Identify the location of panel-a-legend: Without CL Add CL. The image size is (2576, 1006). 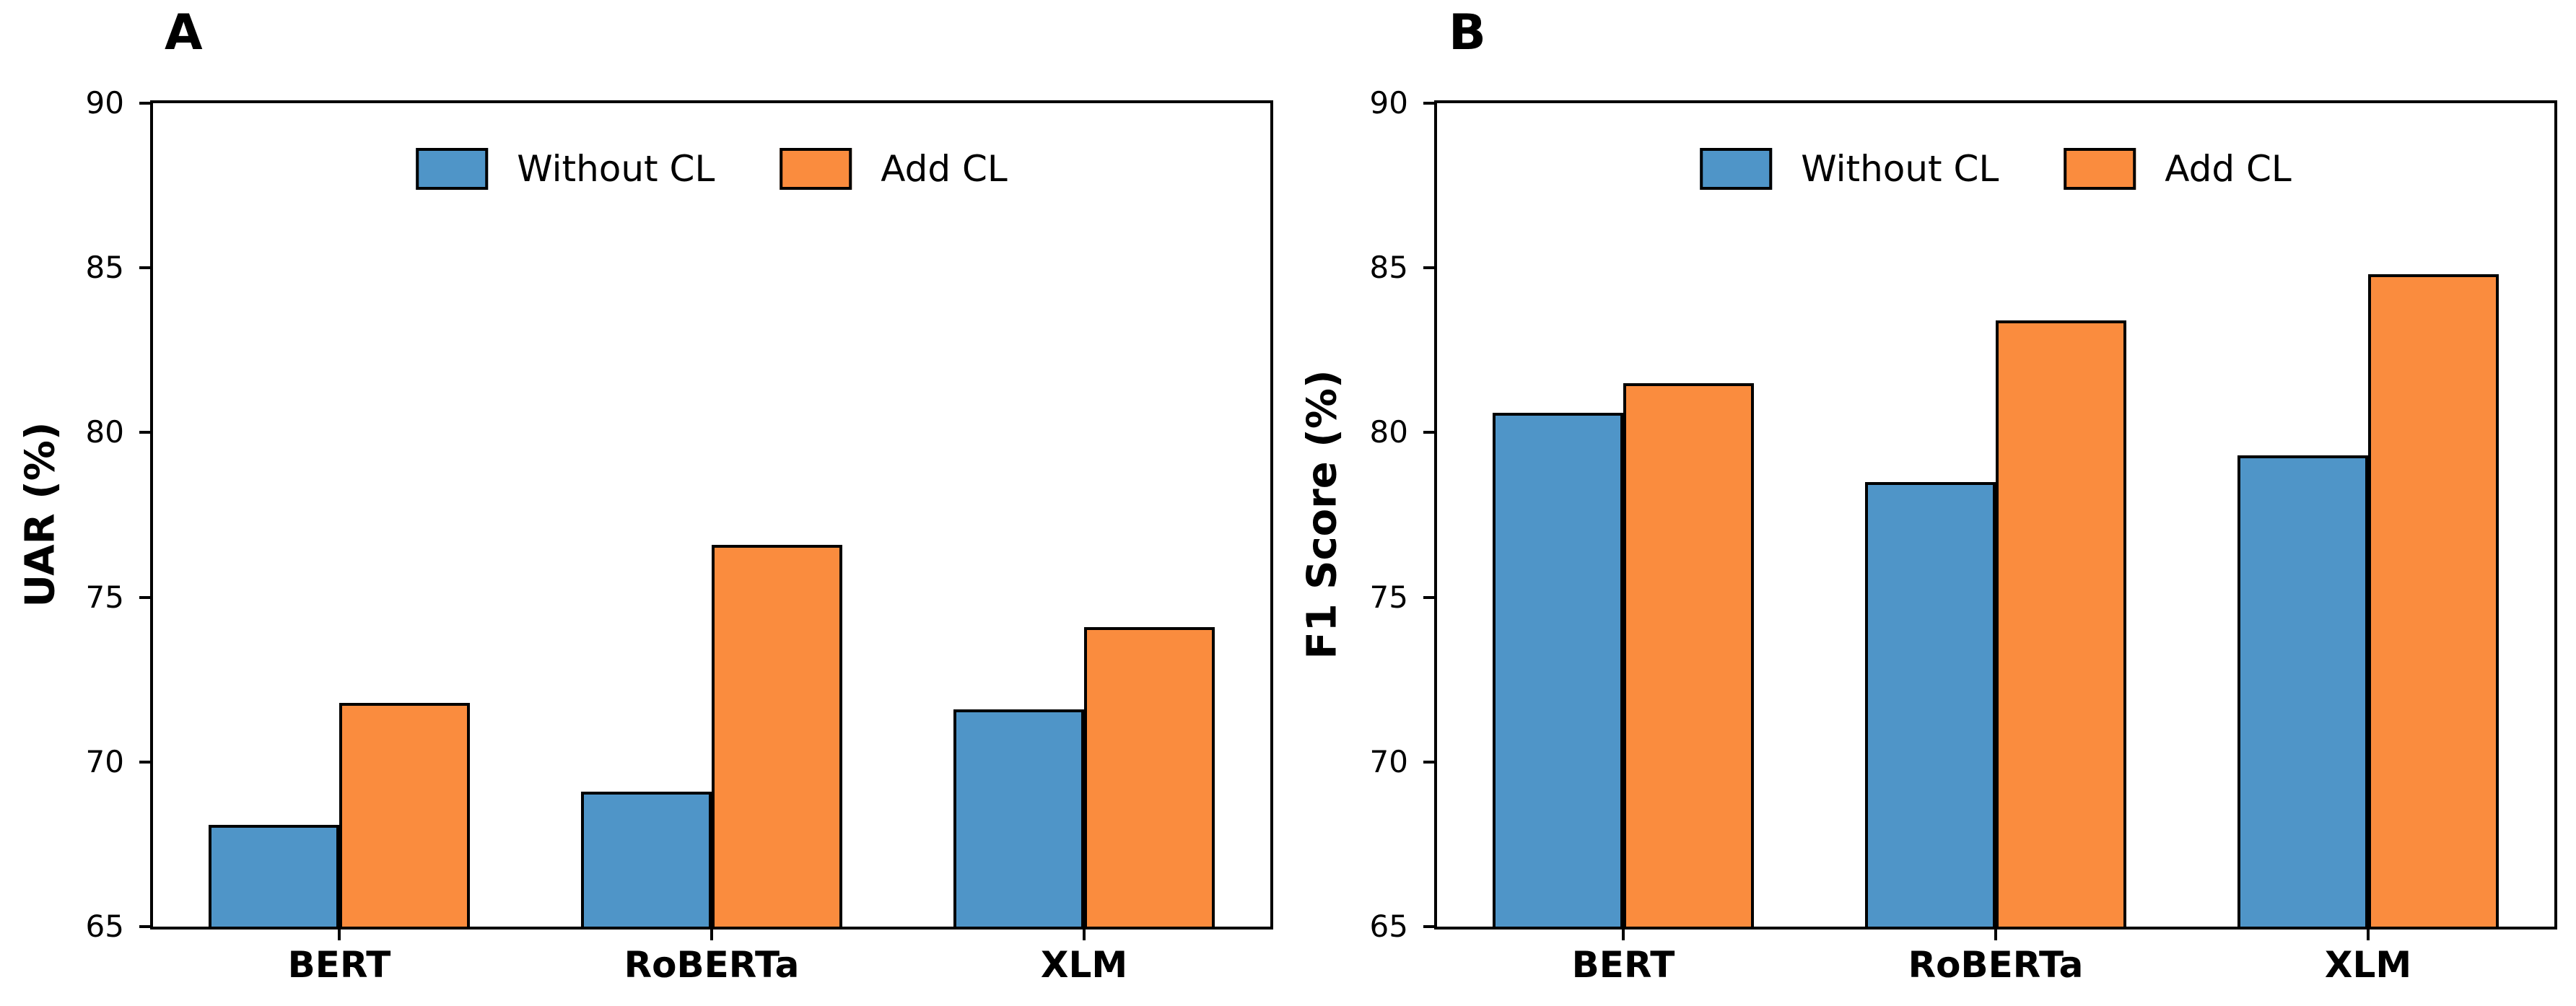
(712, 169).